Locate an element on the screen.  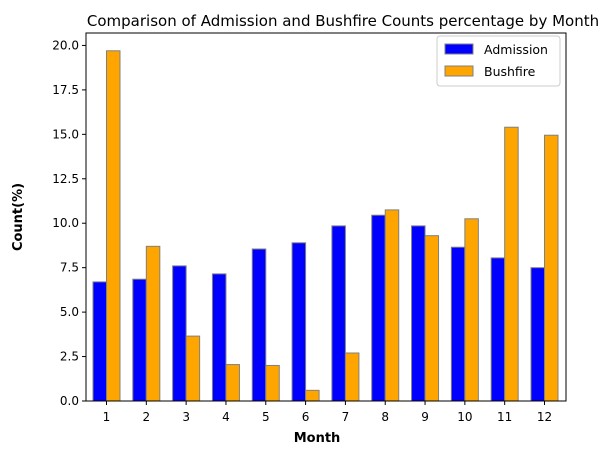
y-tick-label: 17.5 is located at coordinates (65, 90).